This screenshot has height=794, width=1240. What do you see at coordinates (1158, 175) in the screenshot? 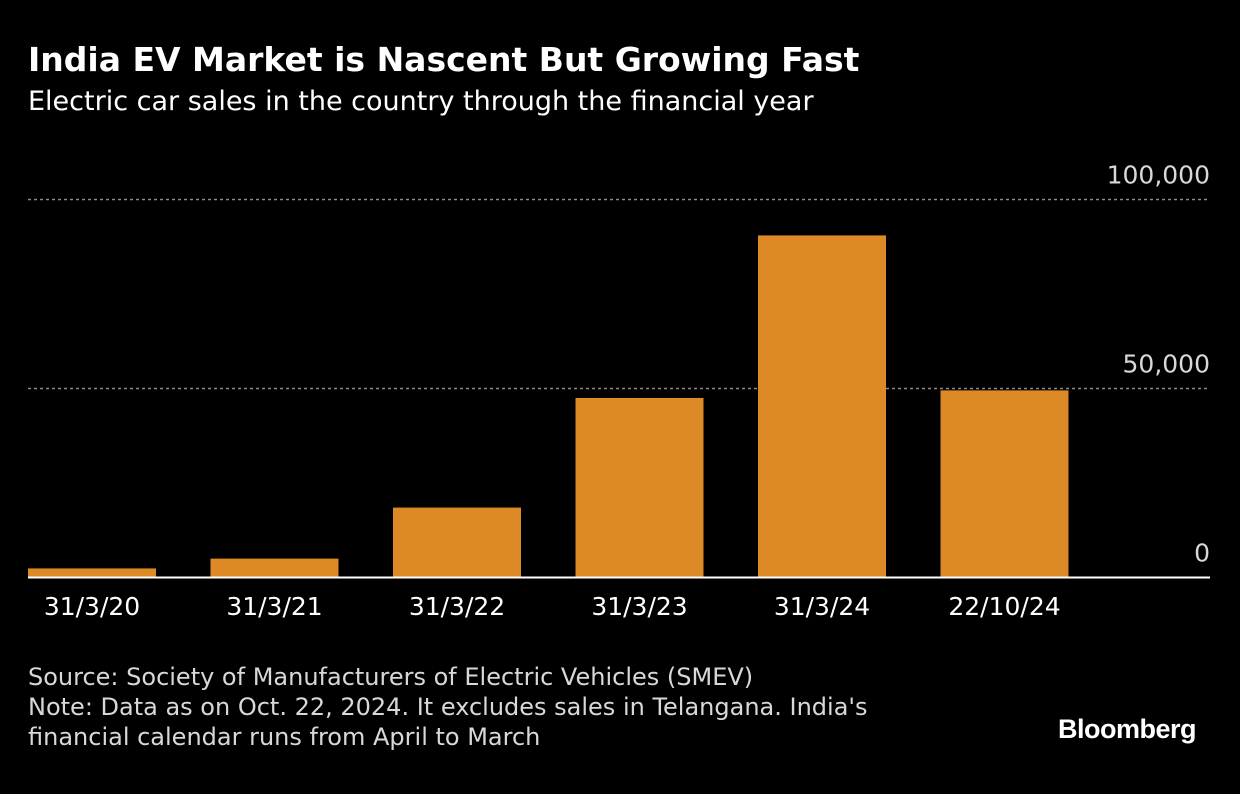
I see `y-tick-label: 100,000` at bounding box center [1158, 175].